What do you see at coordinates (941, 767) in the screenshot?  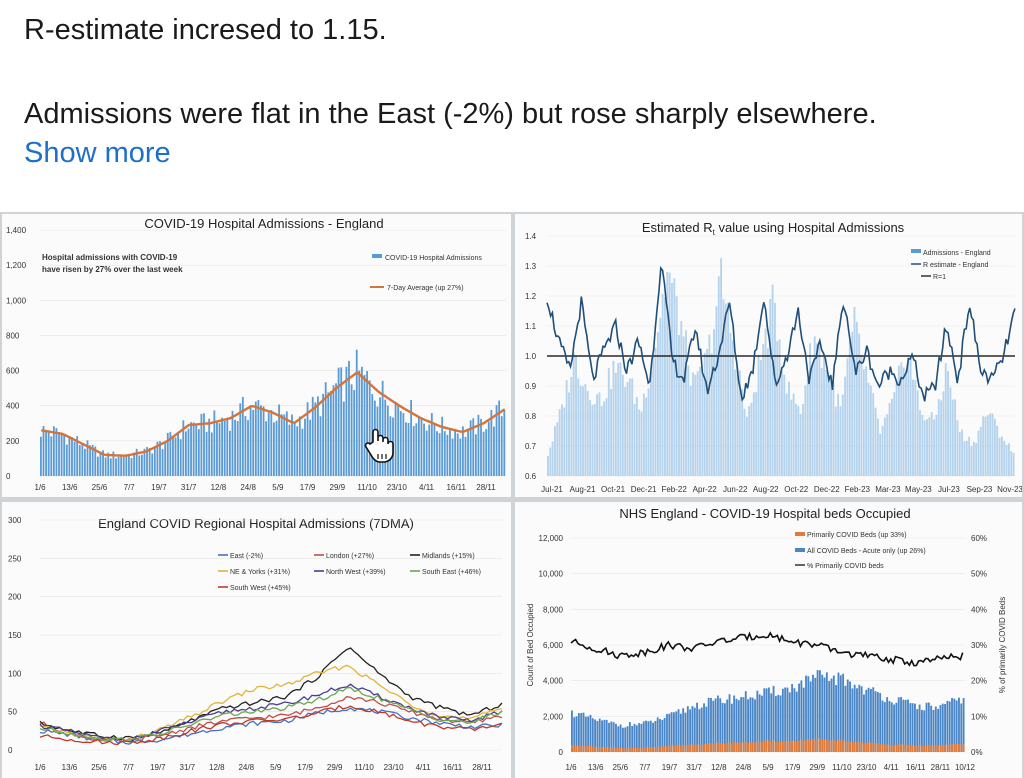 I see `x-tick-label: 28/11` at bounding box center [941, 767].